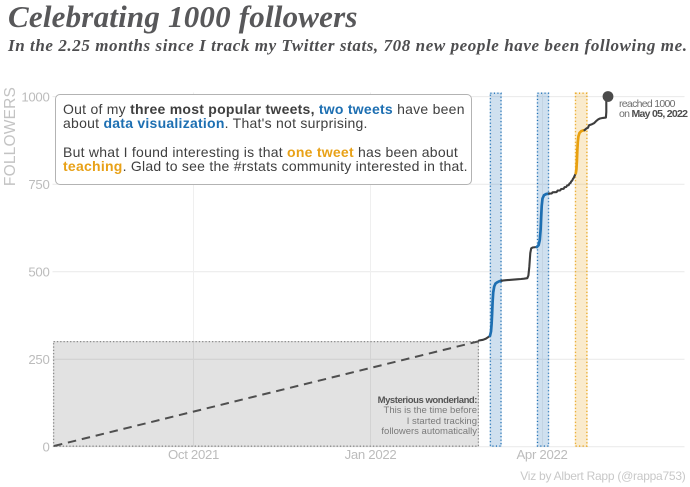 Image resolution: width=690 pixels, height=487 pixels. Describe the element at coordinates (193, 454) in the screenshot. I see `svg-text: Oct 2021` at that location.